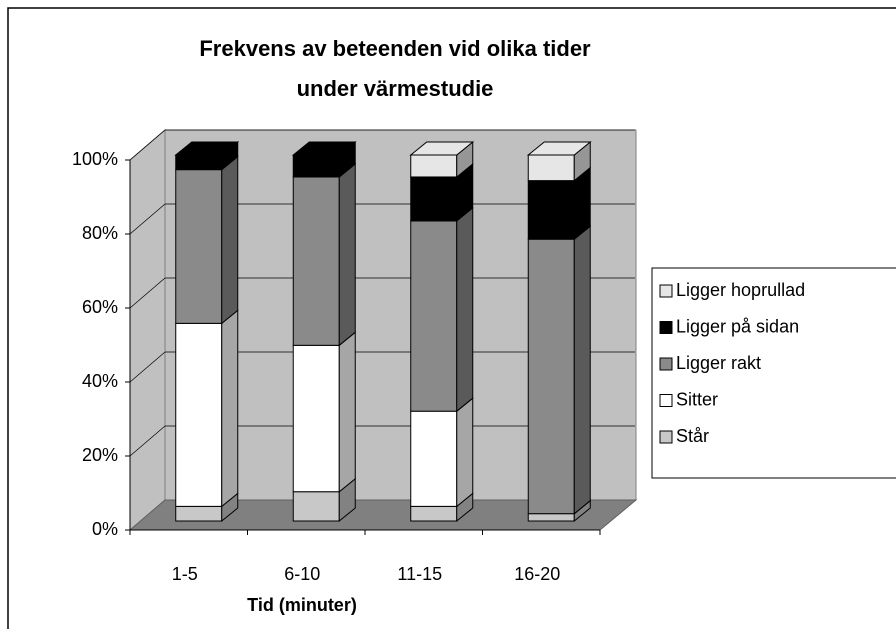 The height and width of the screenshot is (629, 896). Describe the element at coordinates (419, 574) in the screenshot. I see `x-tick-label: 11-15` at that location.